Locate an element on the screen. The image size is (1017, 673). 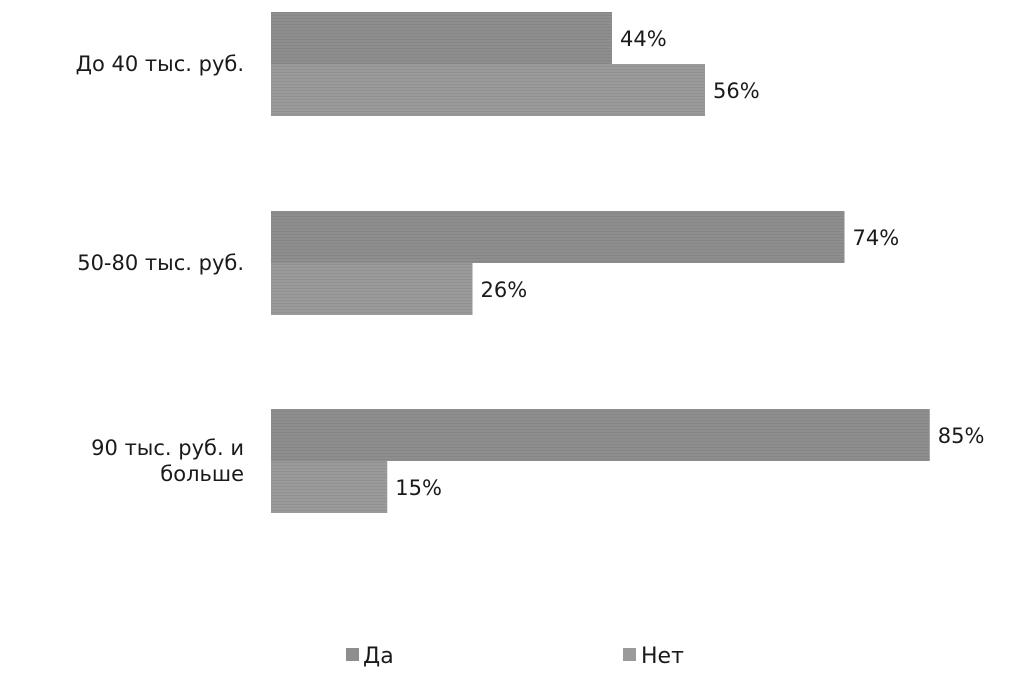
legend-entry: Нет is located at coordinates (662, 656).